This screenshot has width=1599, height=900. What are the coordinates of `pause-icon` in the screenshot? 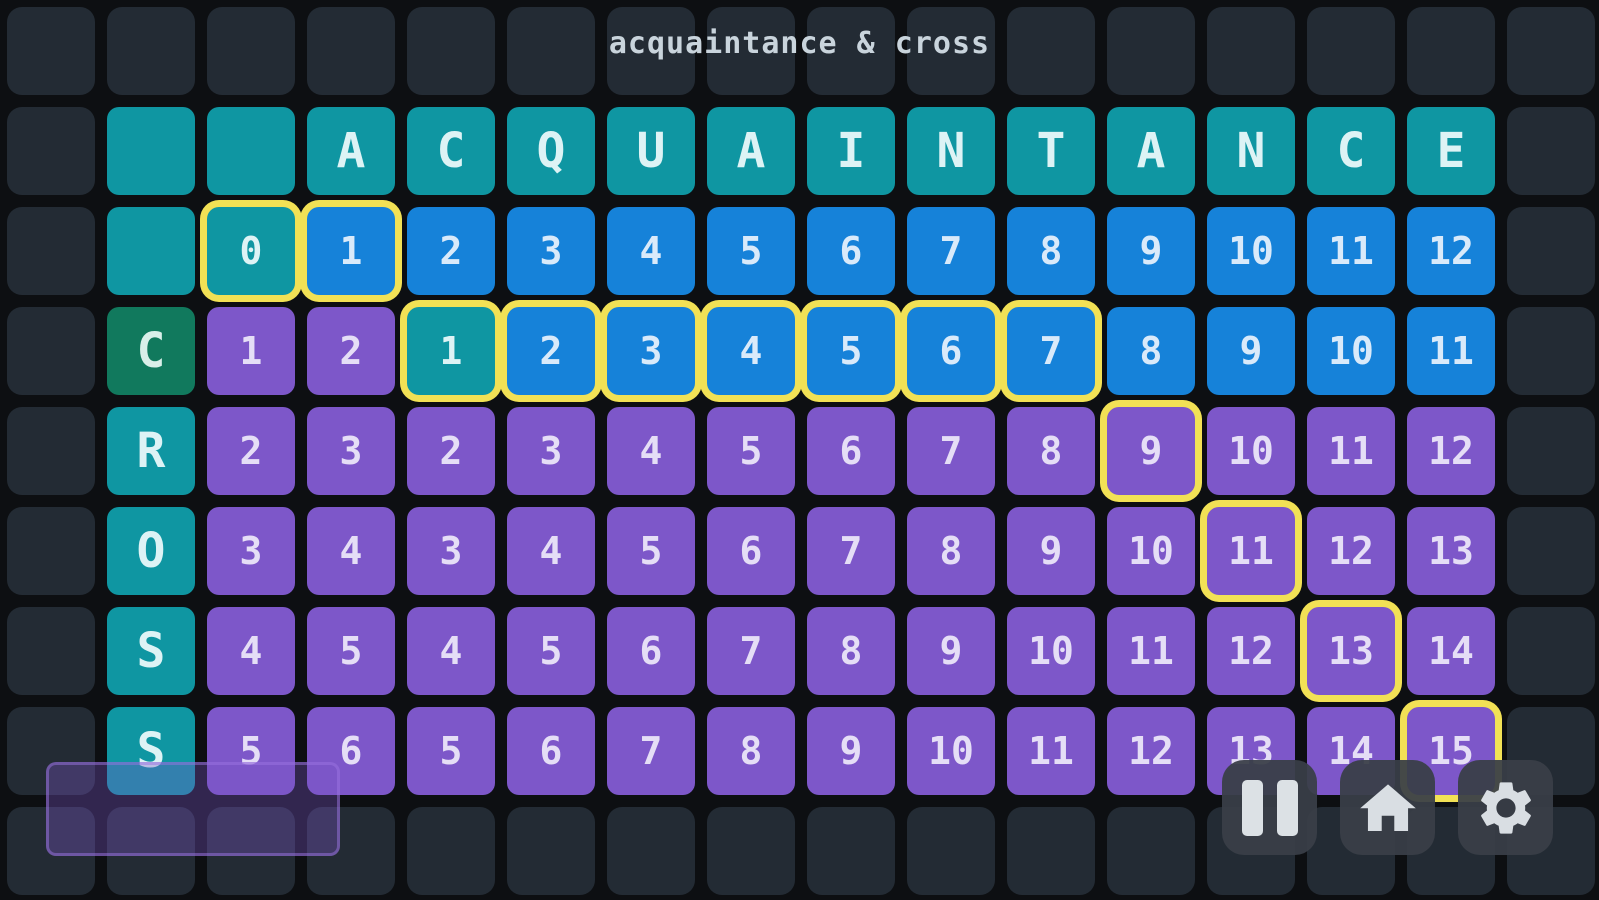 It's located at (1269, 807).